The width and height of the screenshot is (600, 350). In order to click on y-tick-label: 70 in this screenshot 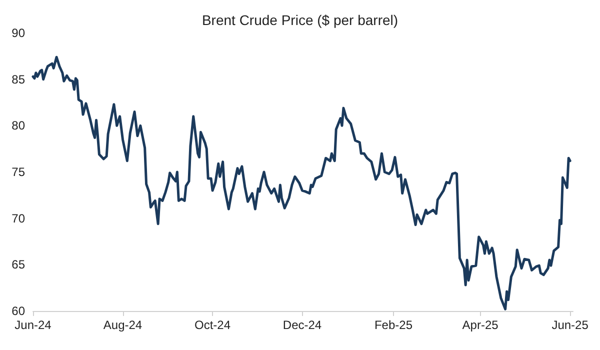, I will do `click(19, 218)`.